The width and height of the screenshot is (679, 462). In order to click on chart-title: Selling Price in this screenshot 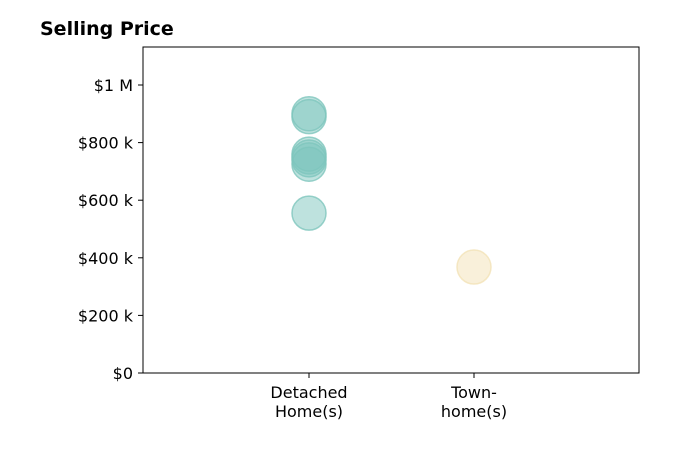, I will do `click(107, 29)`.